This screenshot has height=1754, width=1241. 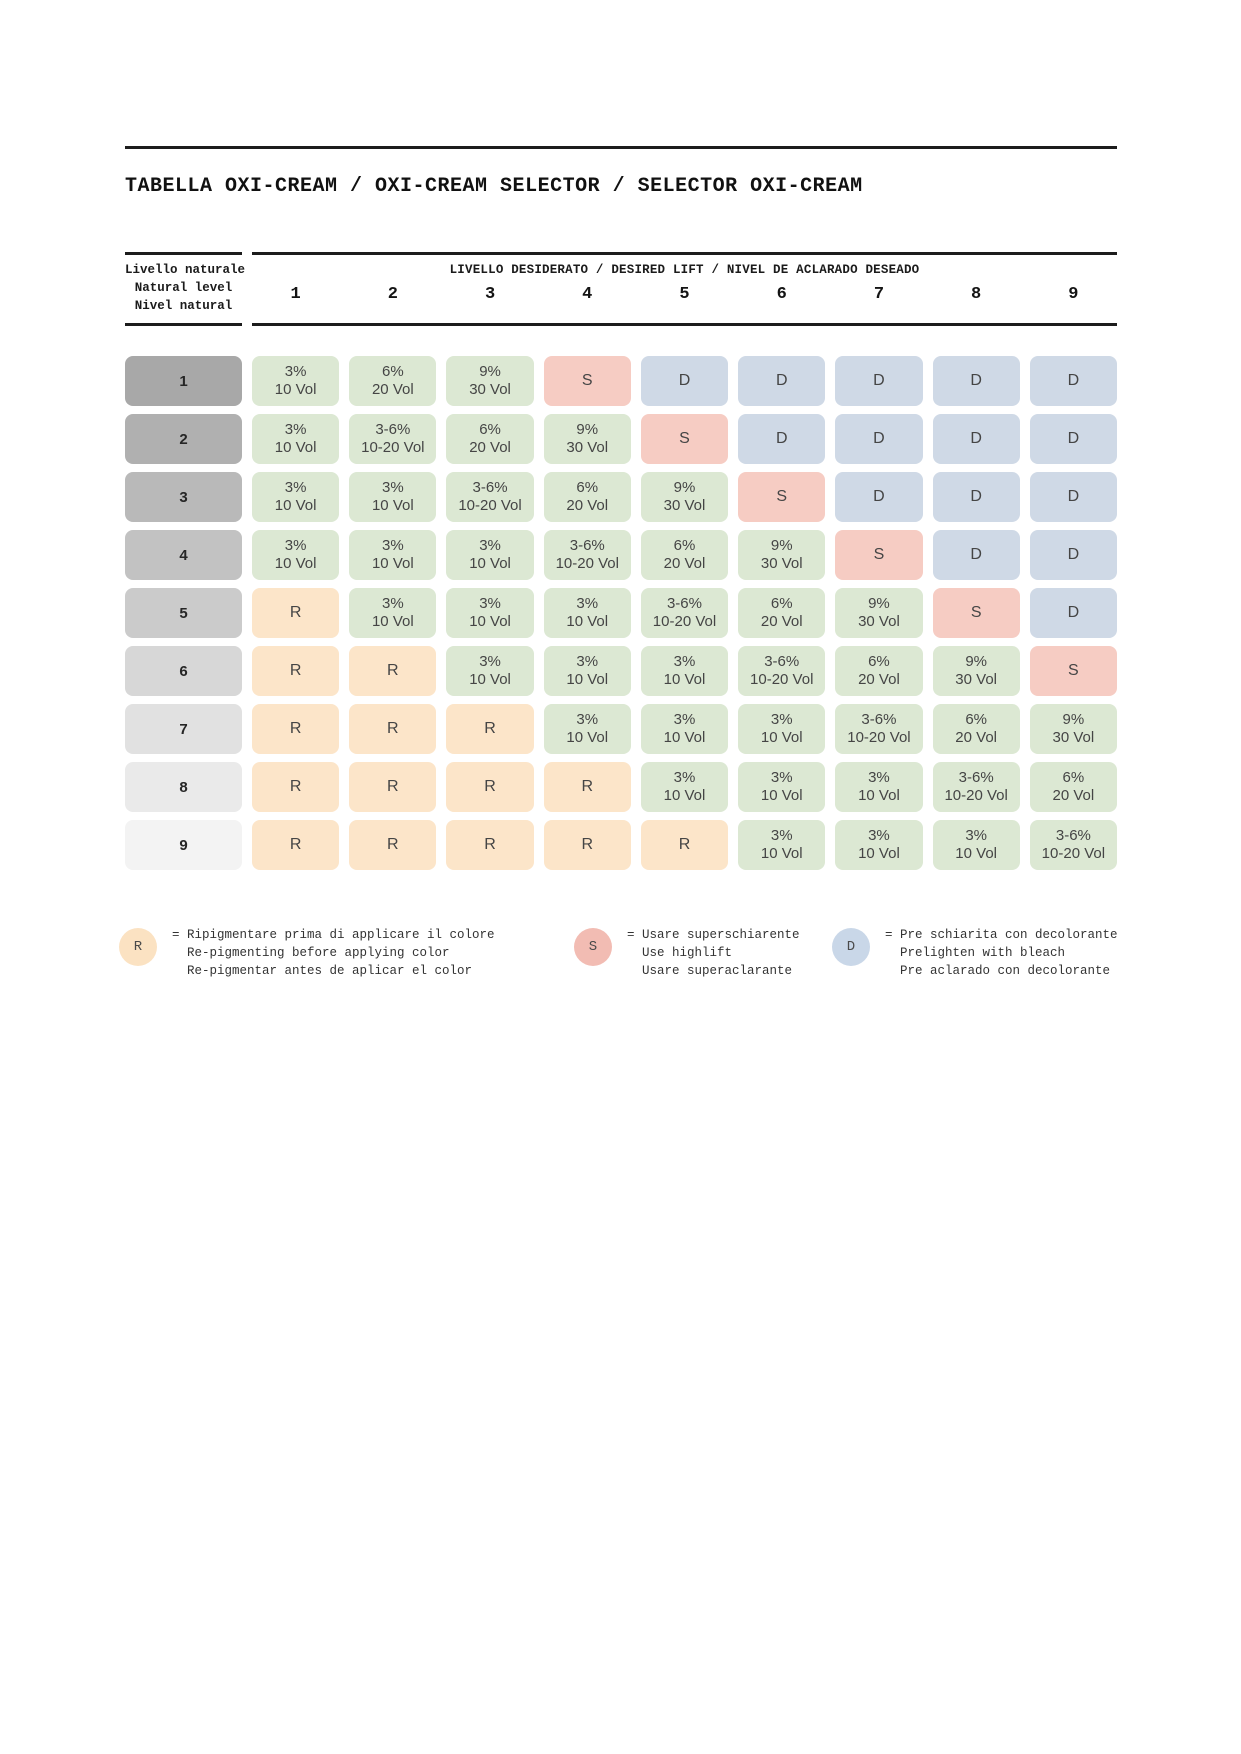 What do you see at coordinates (296, 845) in the screenshot?
I see `cell-level9-lift1: R` at bounding box center [296, 845].